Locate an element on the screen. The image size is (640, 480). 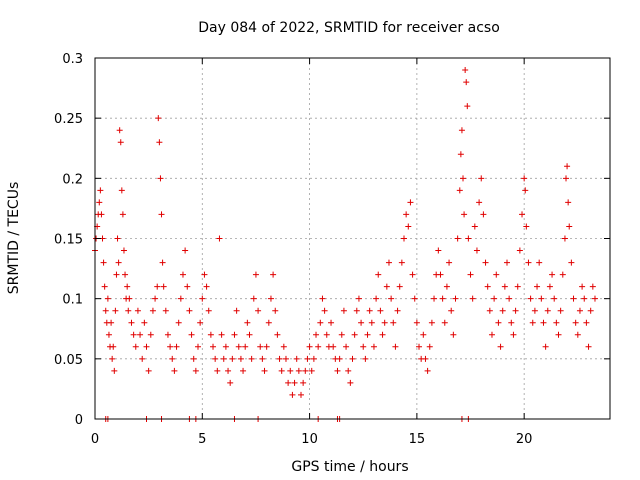
y-tick-label: 0.25 is located at coordinates (68, 119).